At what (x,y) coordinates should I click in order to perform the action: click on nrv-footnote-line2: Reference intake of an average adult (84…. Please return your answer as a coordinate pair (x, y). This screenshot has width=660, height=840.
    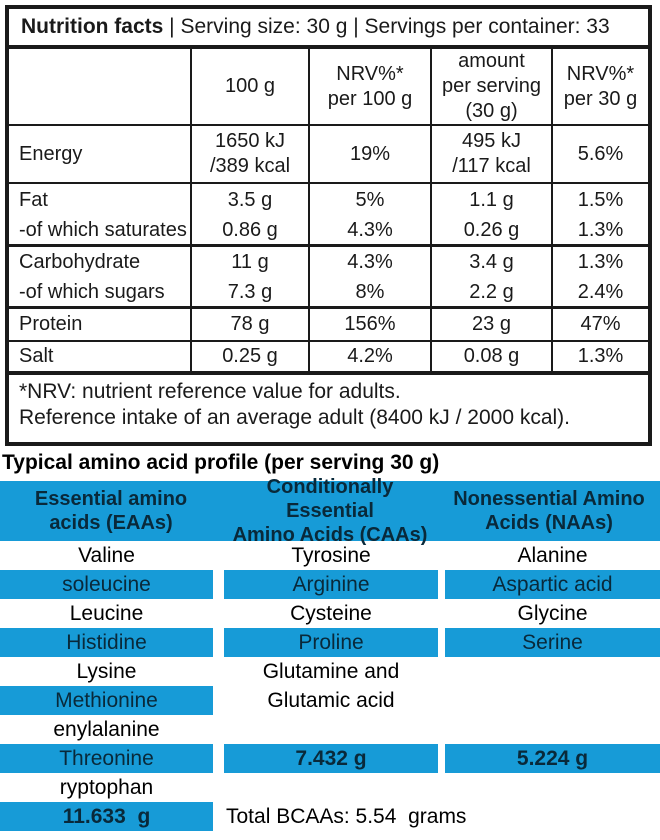
    Looking at the image, I should click on (295, 417).